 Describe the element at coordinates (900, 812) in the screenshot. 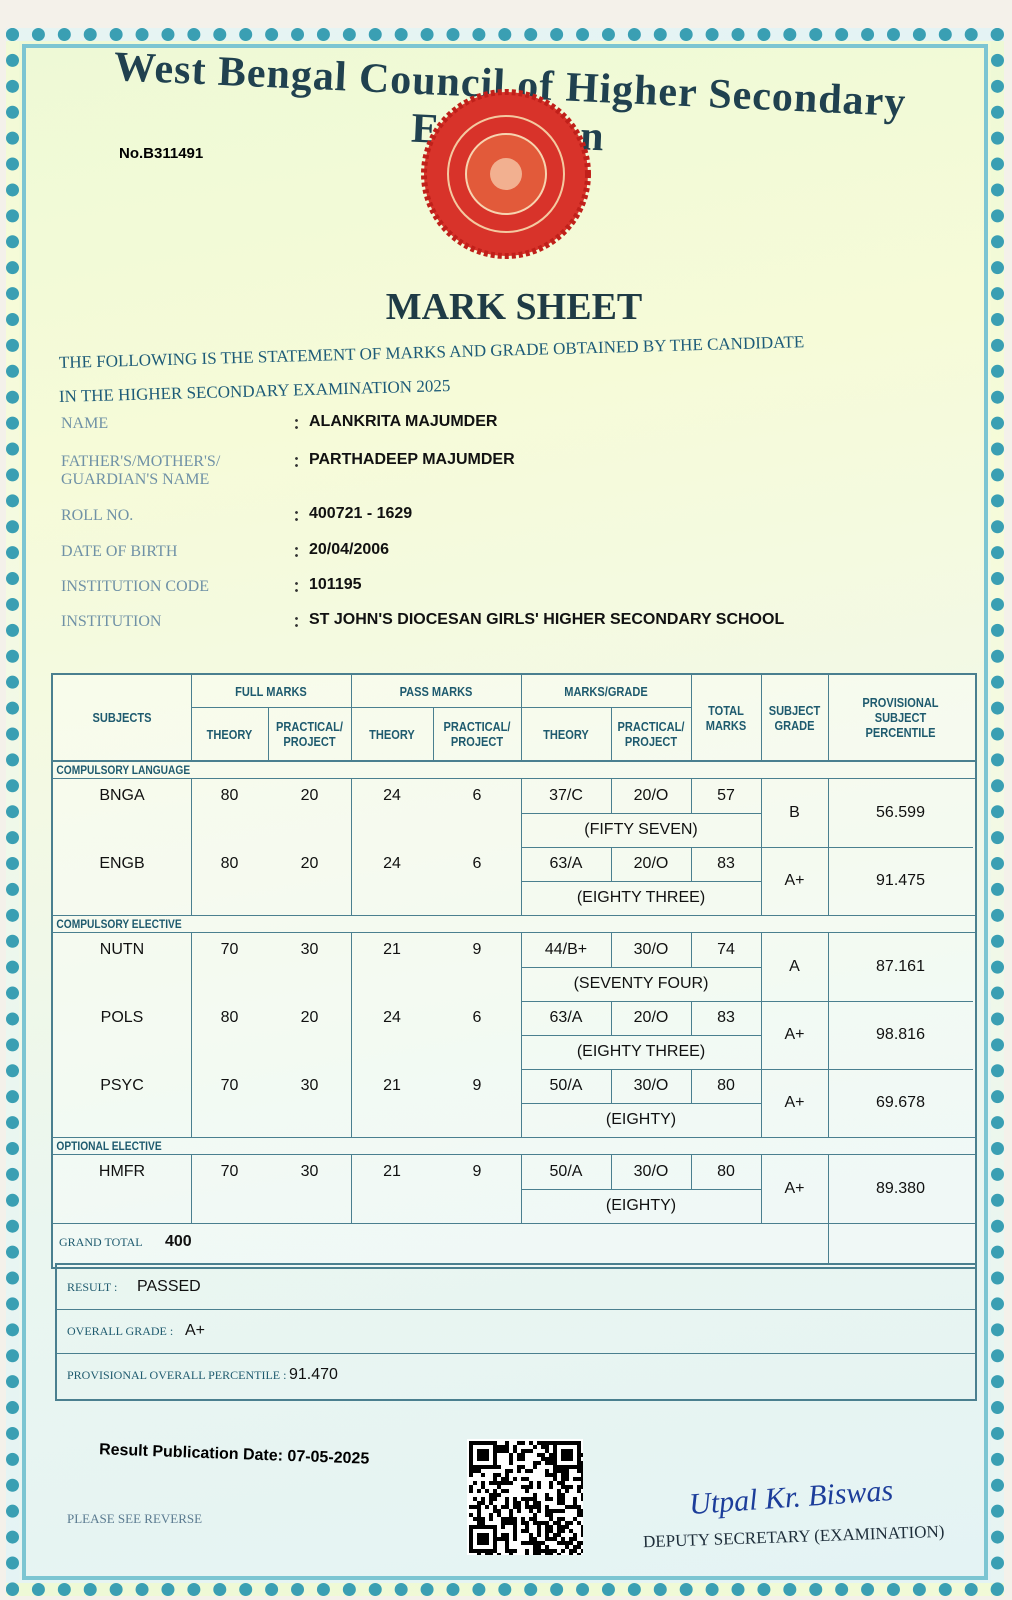

I see `subject-percentile: 56.599` at that location.